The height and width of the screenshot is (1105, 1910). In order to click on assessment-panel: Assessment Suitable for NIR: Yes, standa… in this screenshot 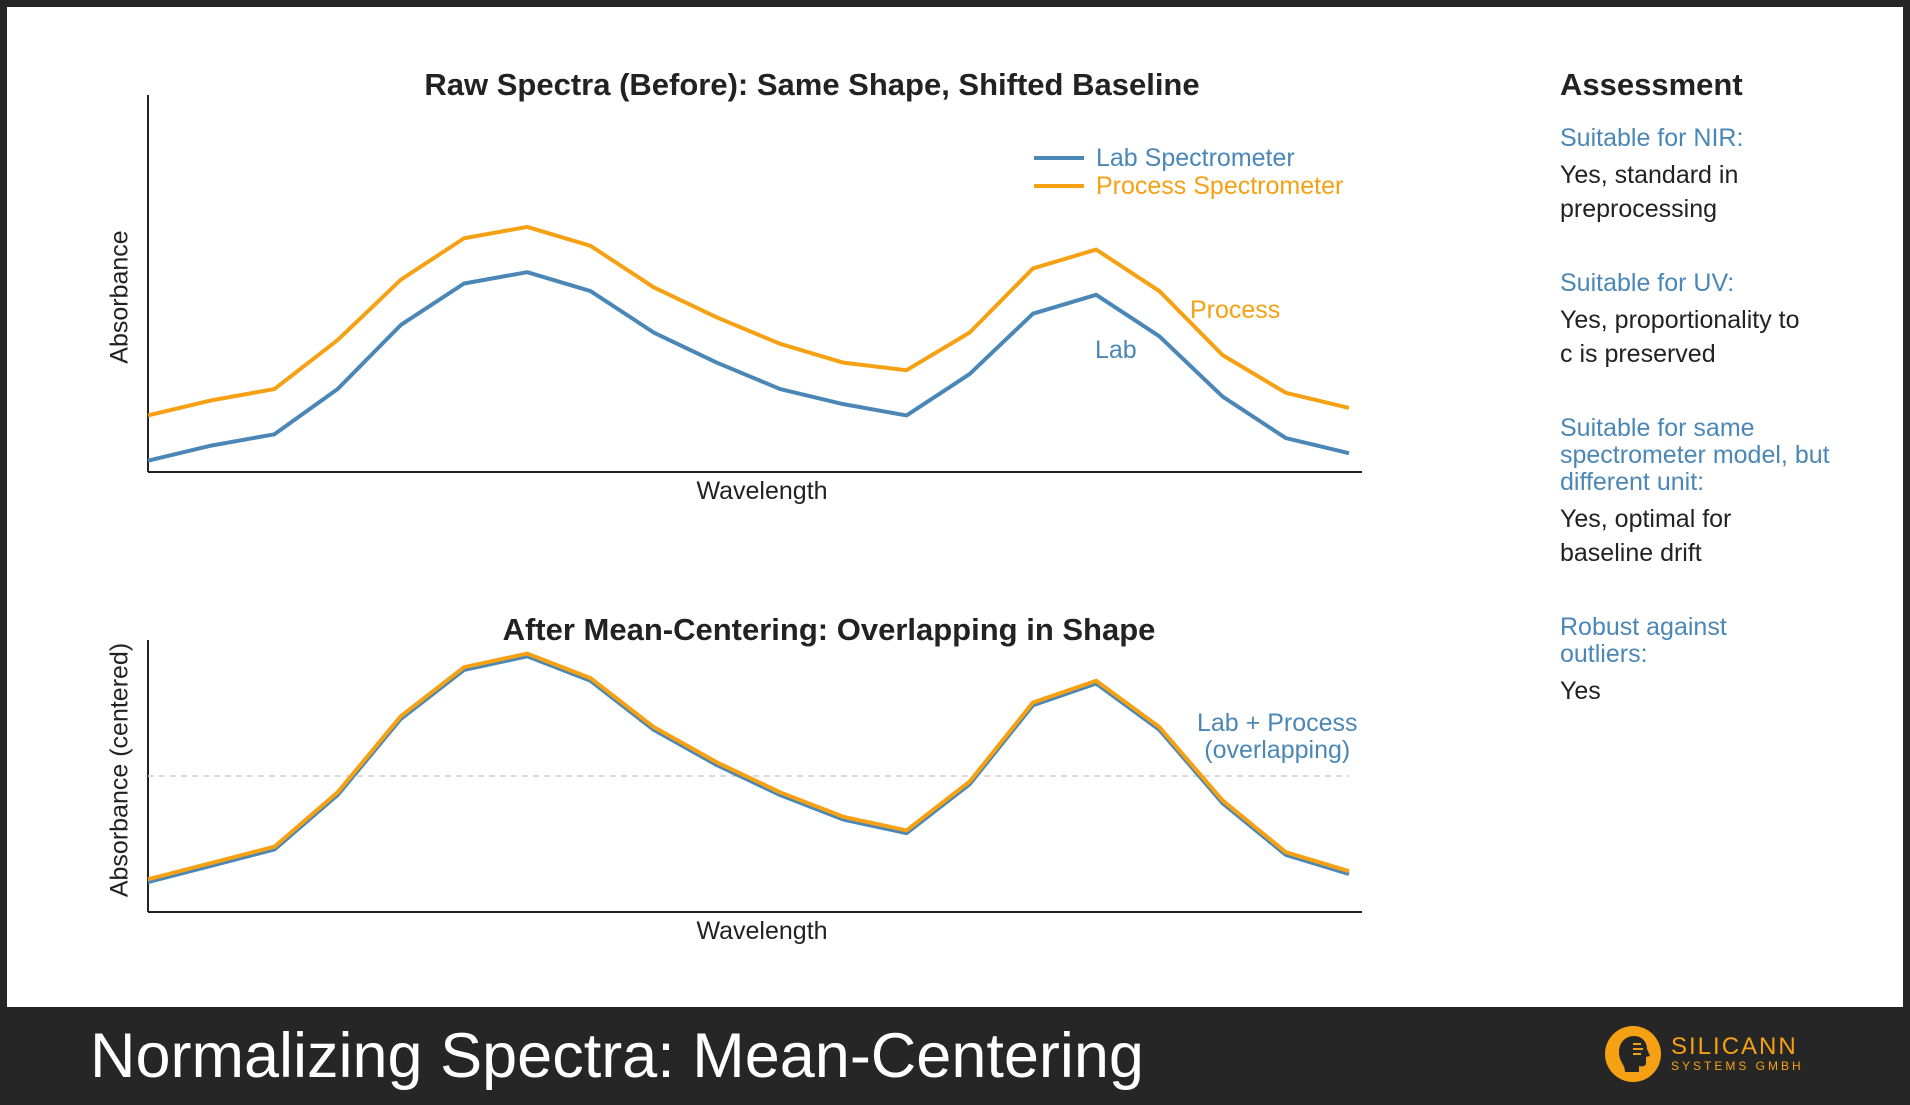, I will do `click(1710, 409)`.